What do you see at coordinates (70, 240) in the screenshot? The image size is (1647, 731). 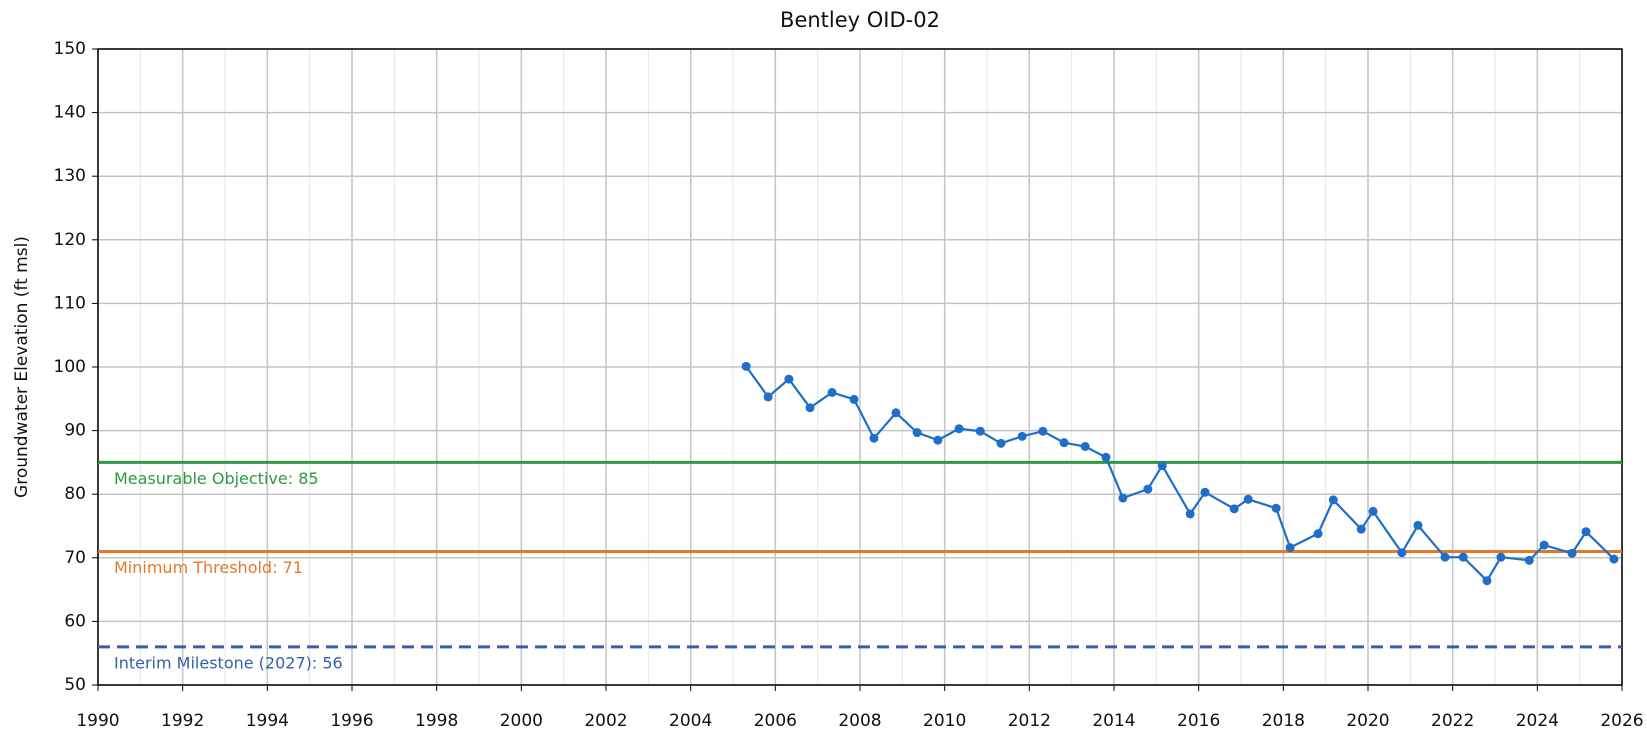 I see `y-tick-label: 120` at bounding box center [70, 240].